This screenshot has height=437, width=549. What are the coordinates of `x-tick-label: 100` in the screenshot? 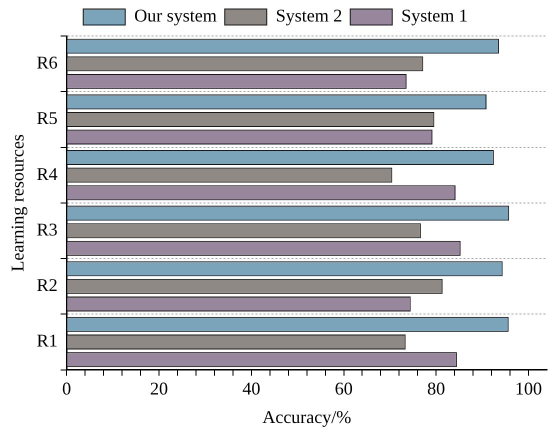 It's located at (528, 388).